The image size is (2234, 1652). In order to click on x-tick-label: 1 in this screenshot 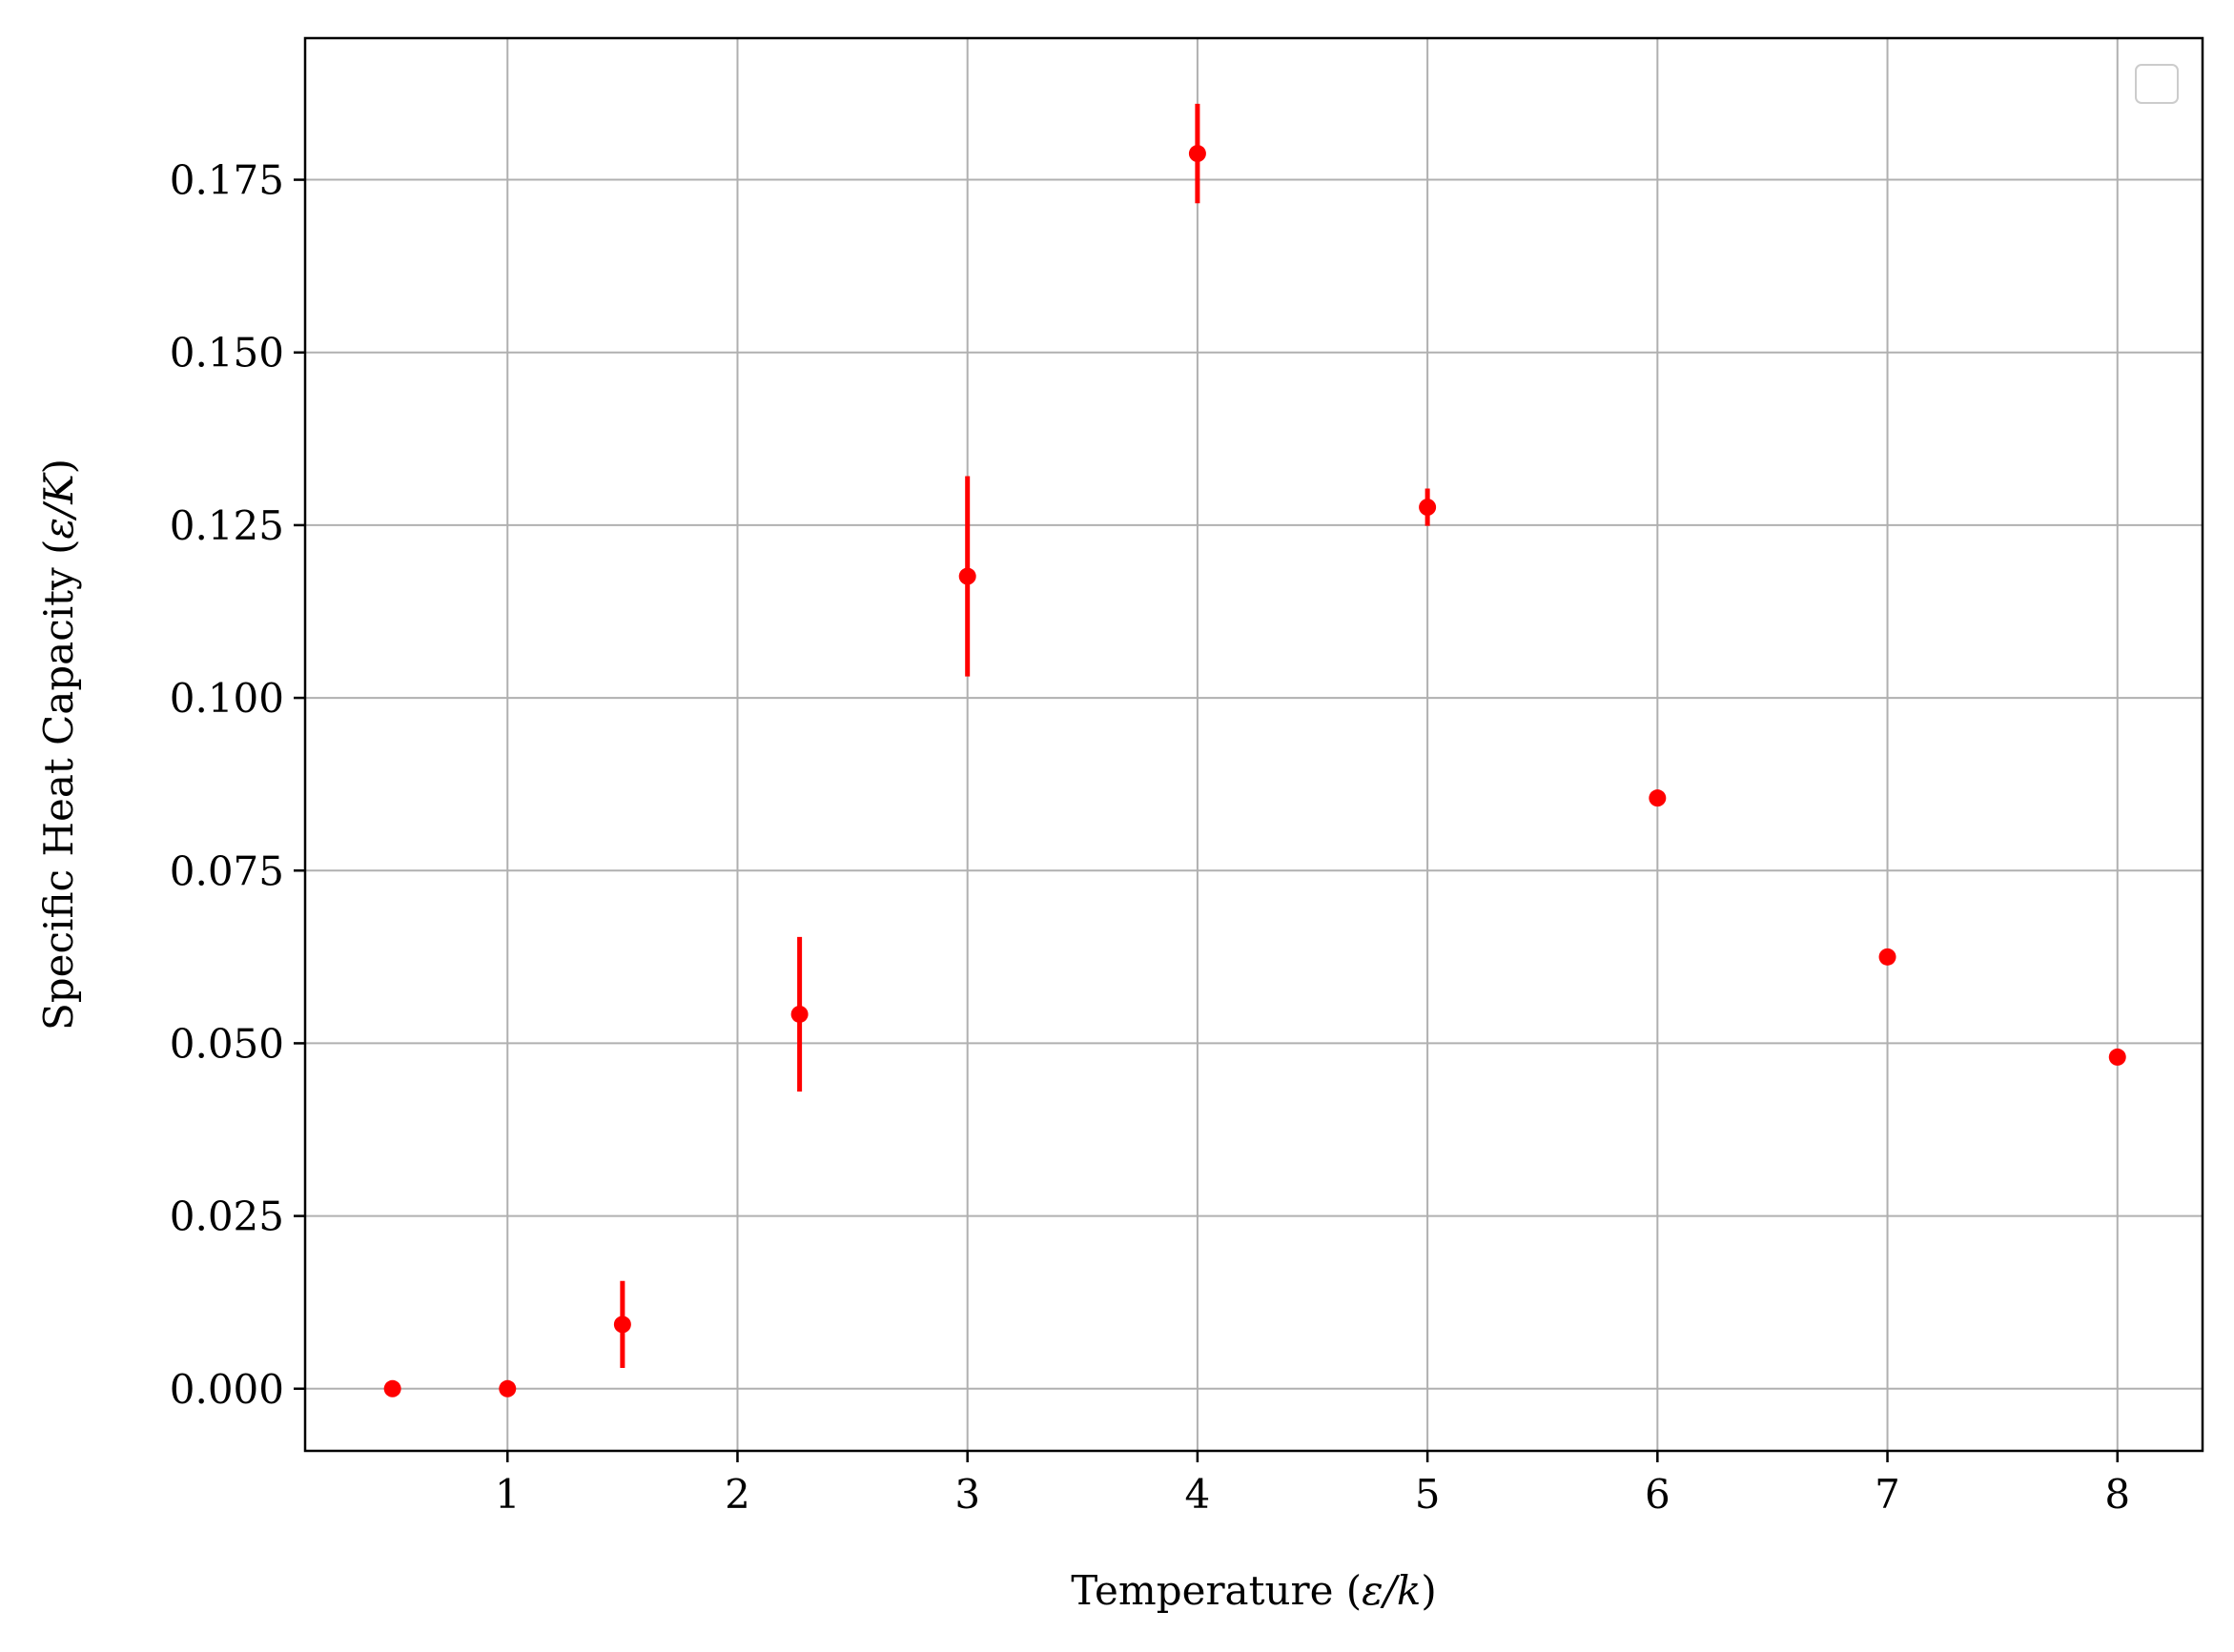, I will do `click(508, 1494)`.